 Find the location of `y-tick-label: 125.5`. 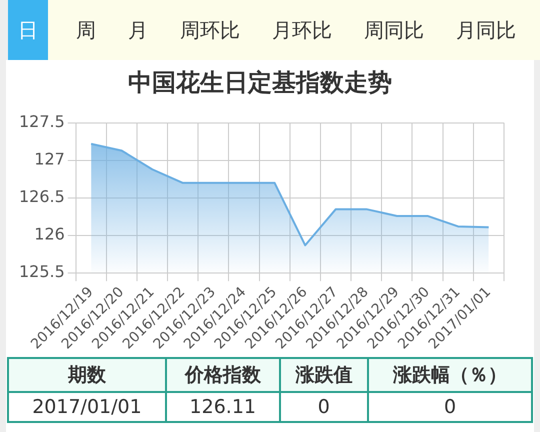

y-tick-label: 125.5 is located at coordinates (41, 272).